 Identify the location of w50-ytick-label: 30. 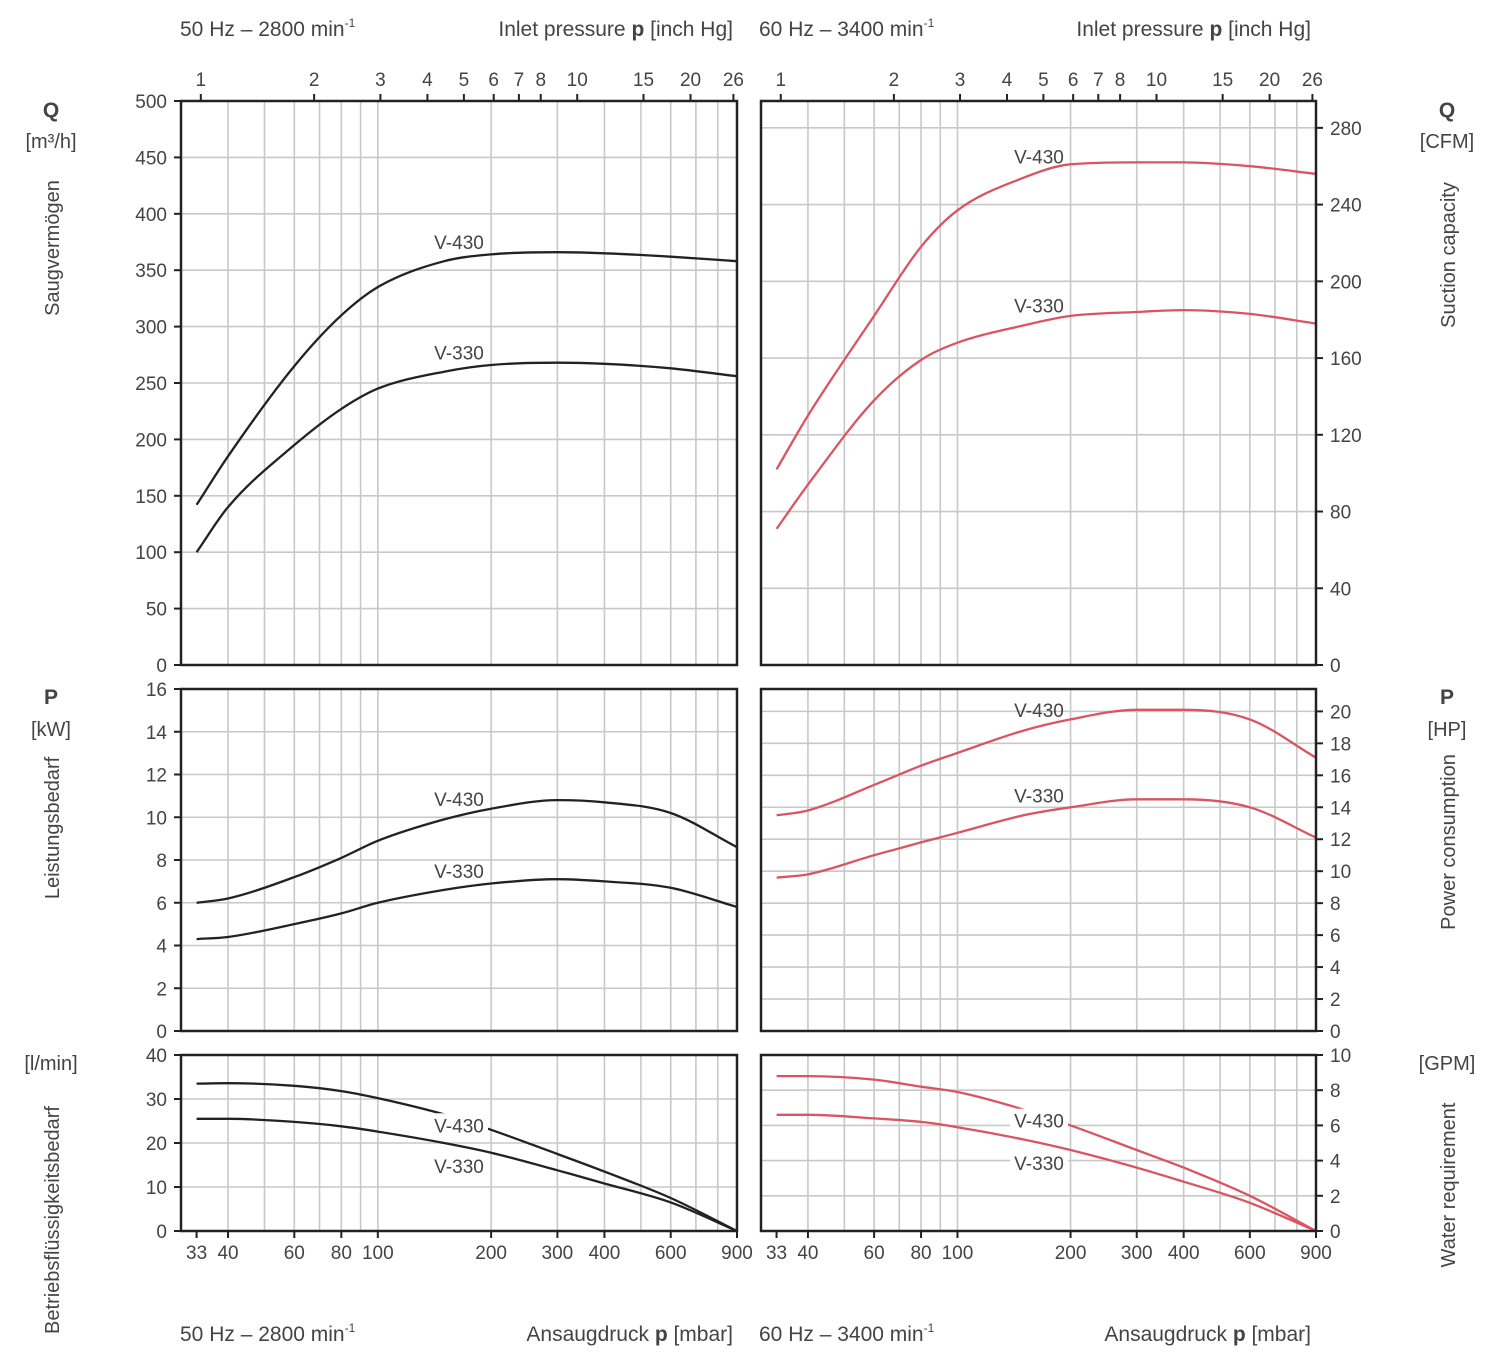
(156, 1100).